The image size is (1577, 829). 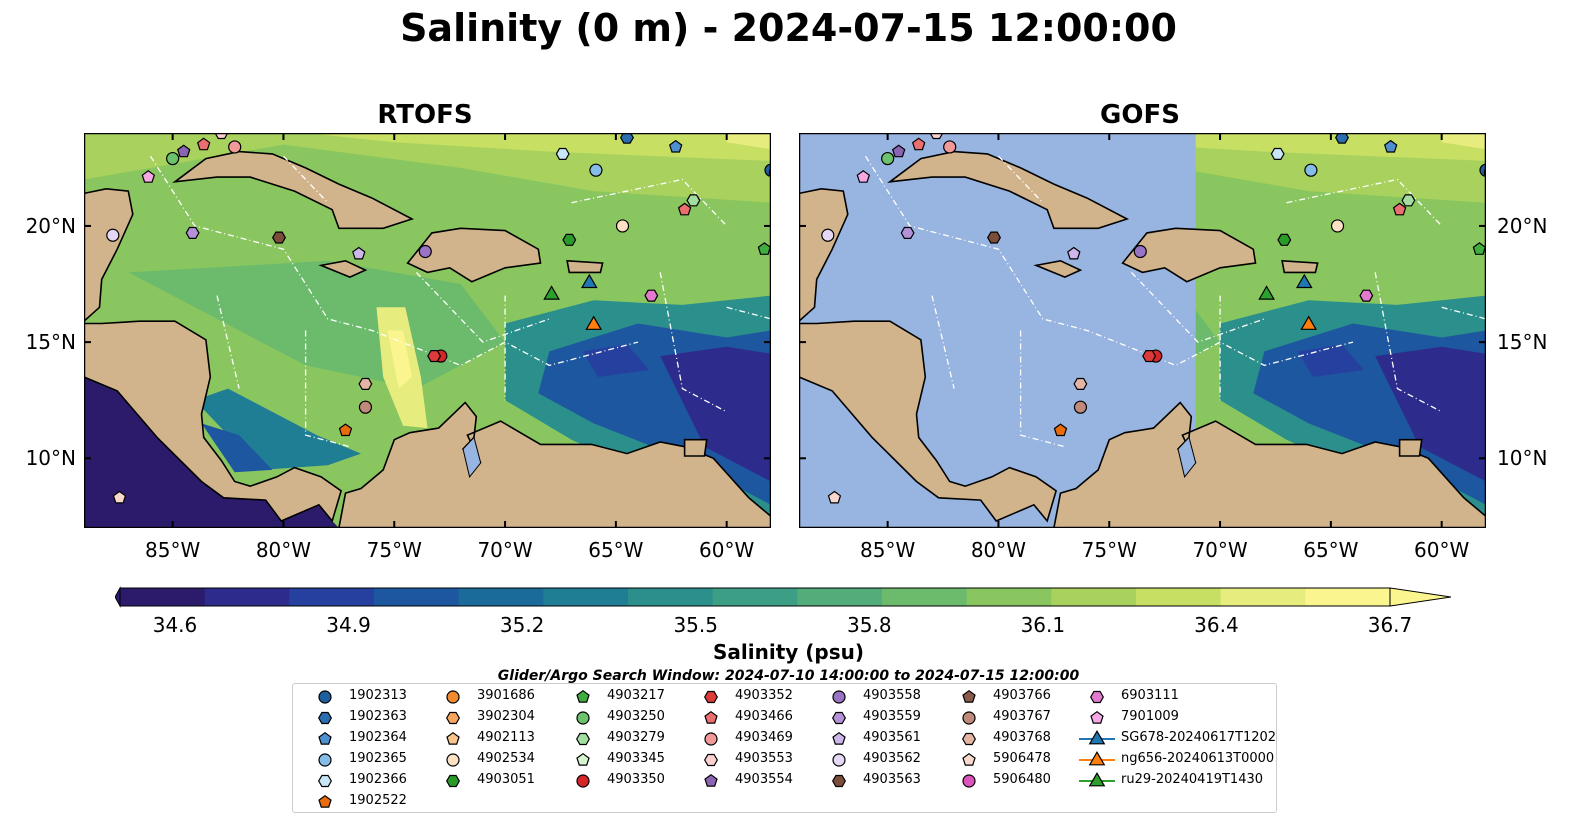 I want to click on lon-label: 70°W, so click(x=505, y=550).